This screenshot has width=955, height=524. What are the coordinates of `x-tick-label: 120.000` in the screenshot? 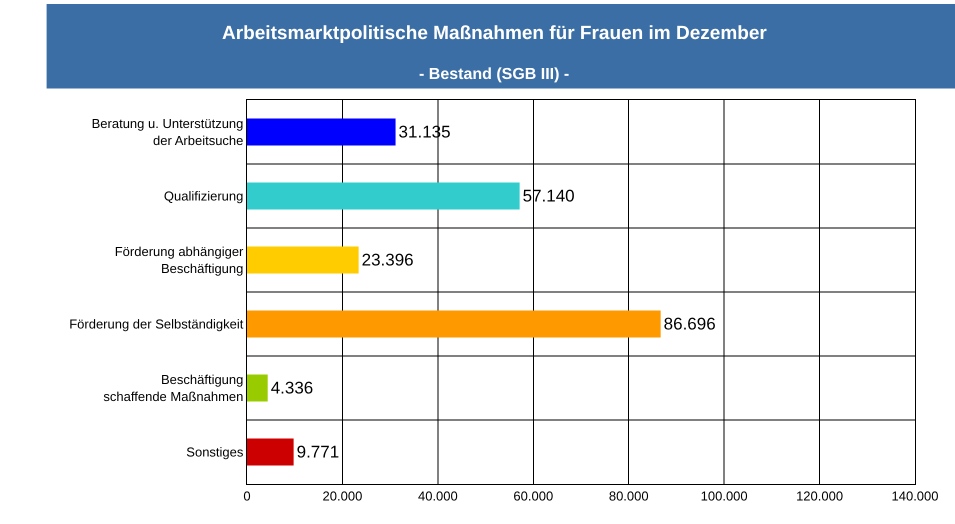 It's located at (820, 496).